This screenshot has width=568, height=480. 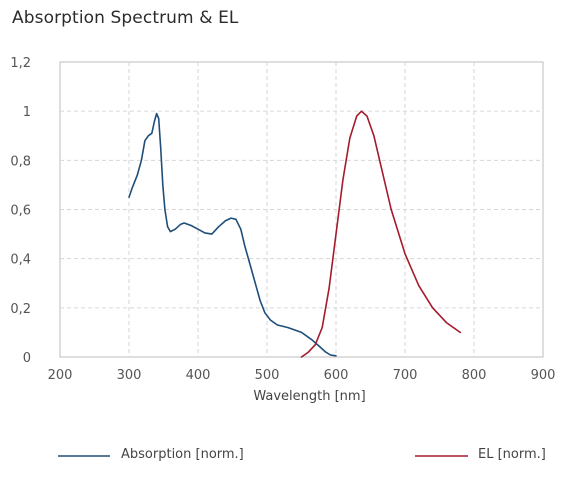 I want to click on y-tick-label: 1, so click(x=27, y=112).